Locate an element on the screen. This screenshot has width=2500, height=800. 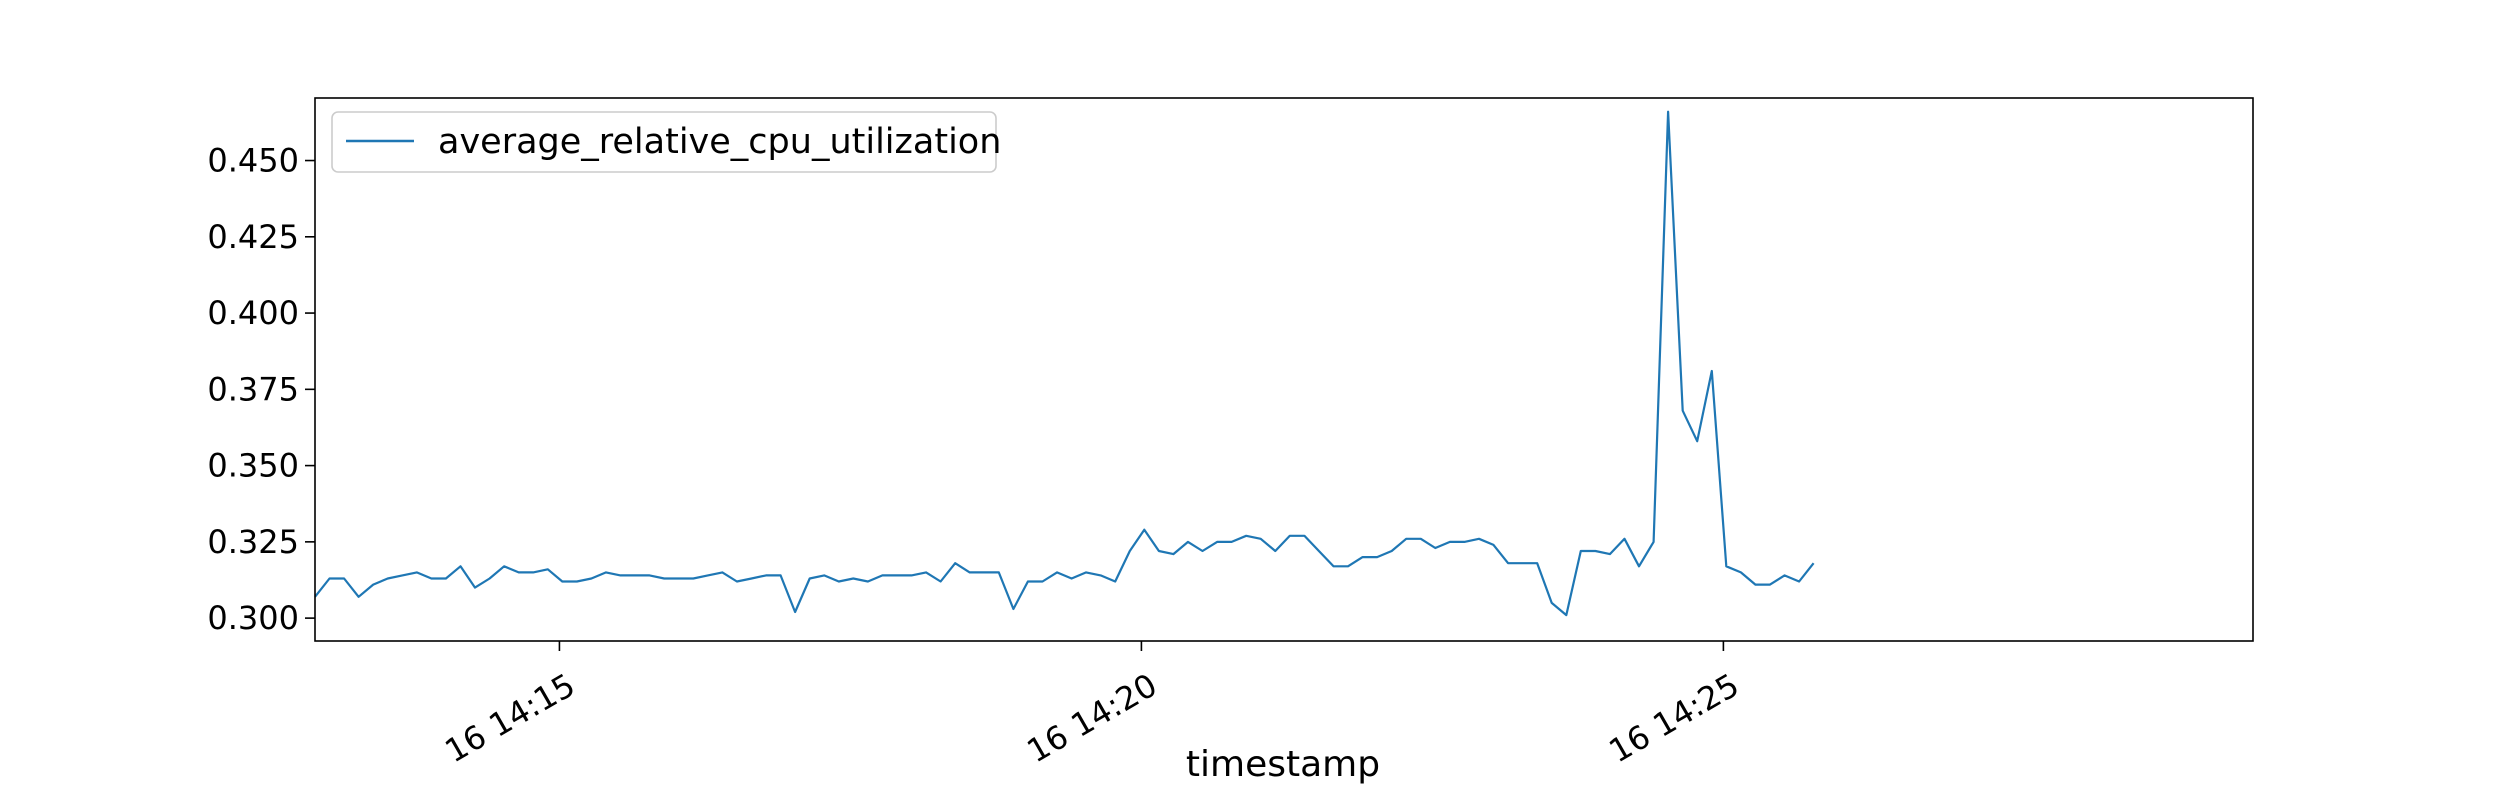
legend: average_relative_cpu_utilization is located at coordinates (666, 142).